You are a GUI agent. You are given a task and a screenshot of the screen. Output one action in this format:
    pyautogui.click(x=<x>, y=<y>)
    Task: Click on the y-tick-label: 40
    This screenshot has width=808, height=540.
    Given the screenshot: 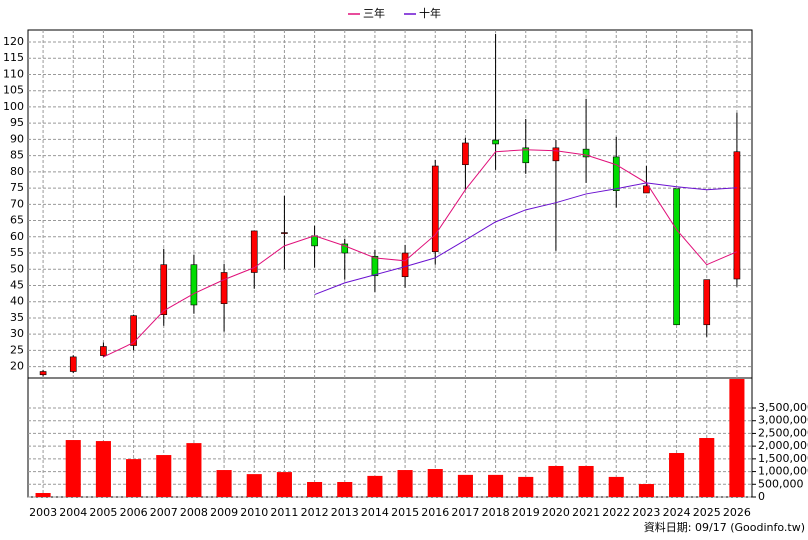 What is the action you would take?
    pyautogui.click(x=17, y=301)
    